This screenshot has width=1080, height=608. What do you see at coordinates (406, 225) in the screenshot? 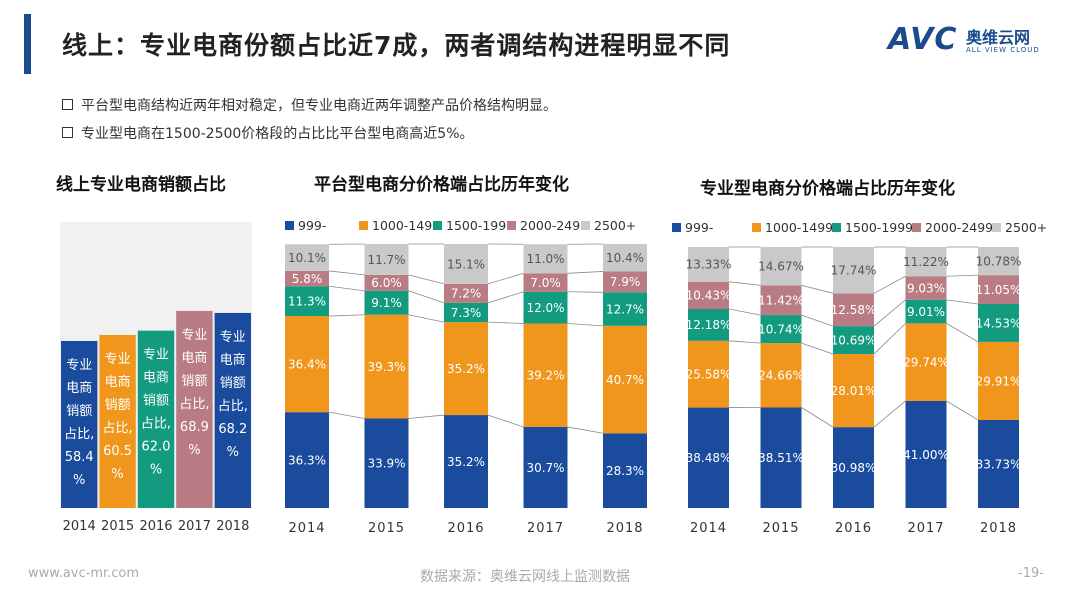
I see `legend-label: 1000-1499` at bounding box center [406, 225].